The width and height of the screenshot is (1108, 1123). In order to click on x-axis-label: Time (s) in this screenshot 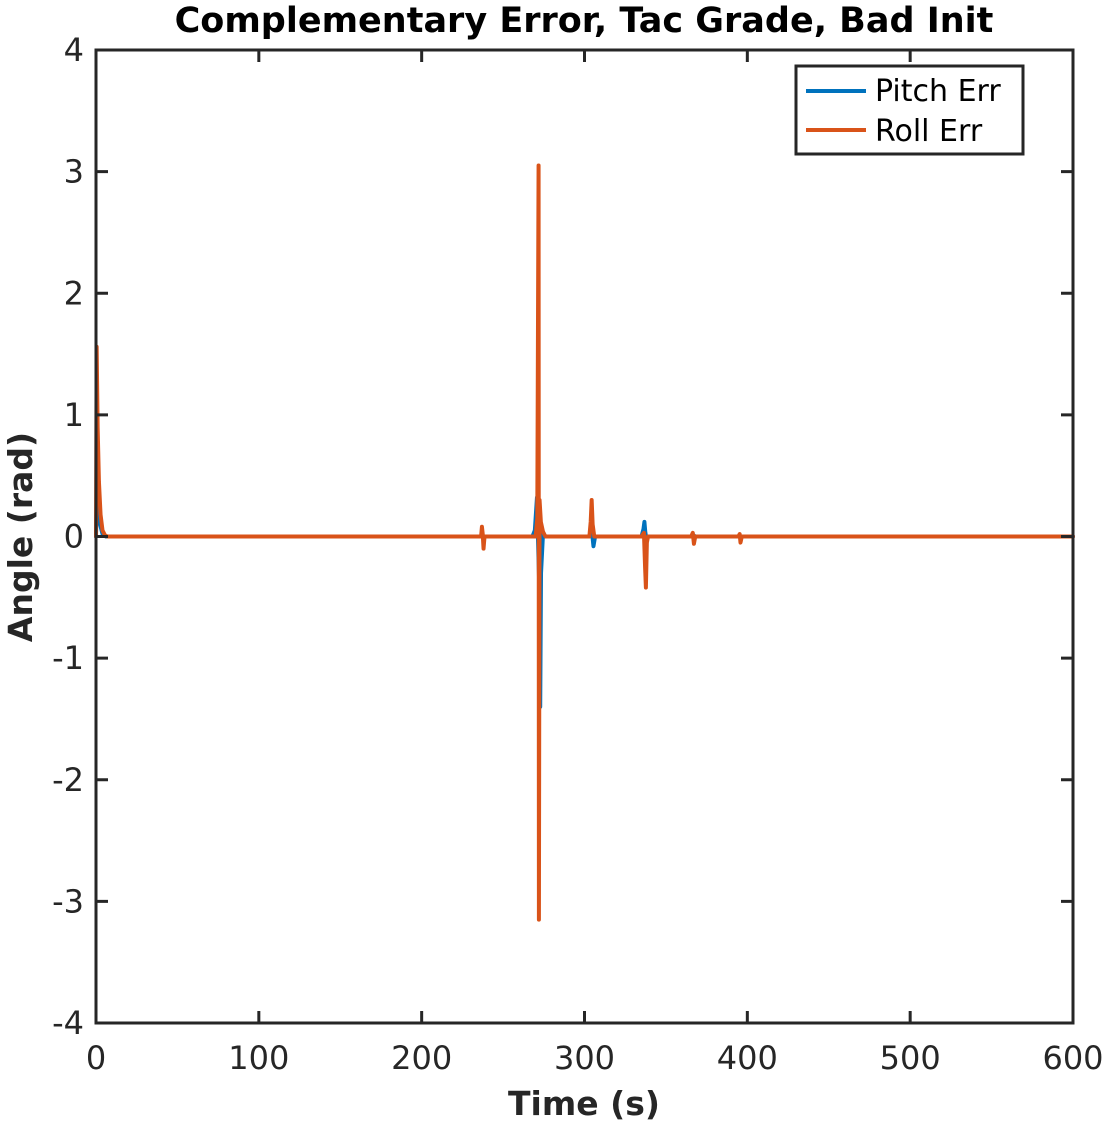, I will do `click(584, 1103)`.